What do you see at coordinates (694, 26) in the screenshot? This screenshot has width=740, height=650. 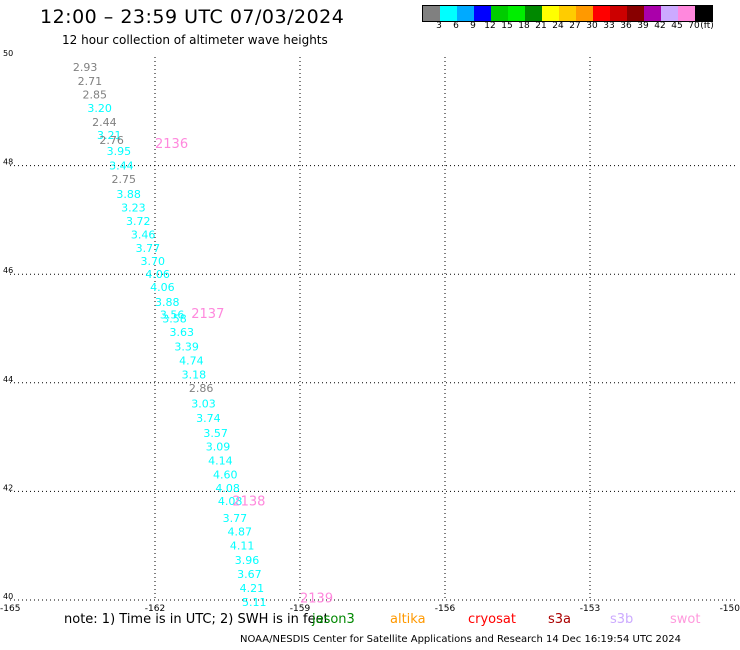 I see `colorbar-label: 70` at bounding box center [694, 26].